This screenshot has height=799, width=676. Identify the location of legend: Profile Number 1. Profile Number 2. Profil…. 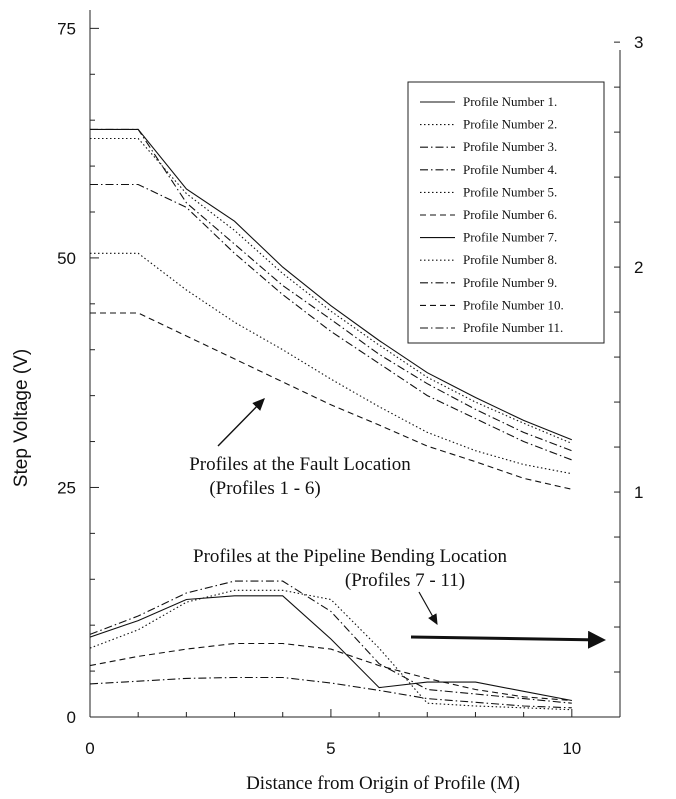
(506, 212).